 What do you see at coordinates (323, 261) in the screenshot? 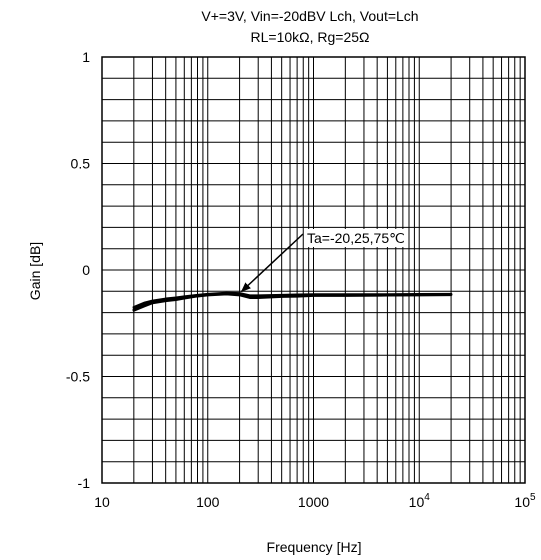
I see `annotation: Ta=-20,25,75℃` at bounding box center [323, 261].